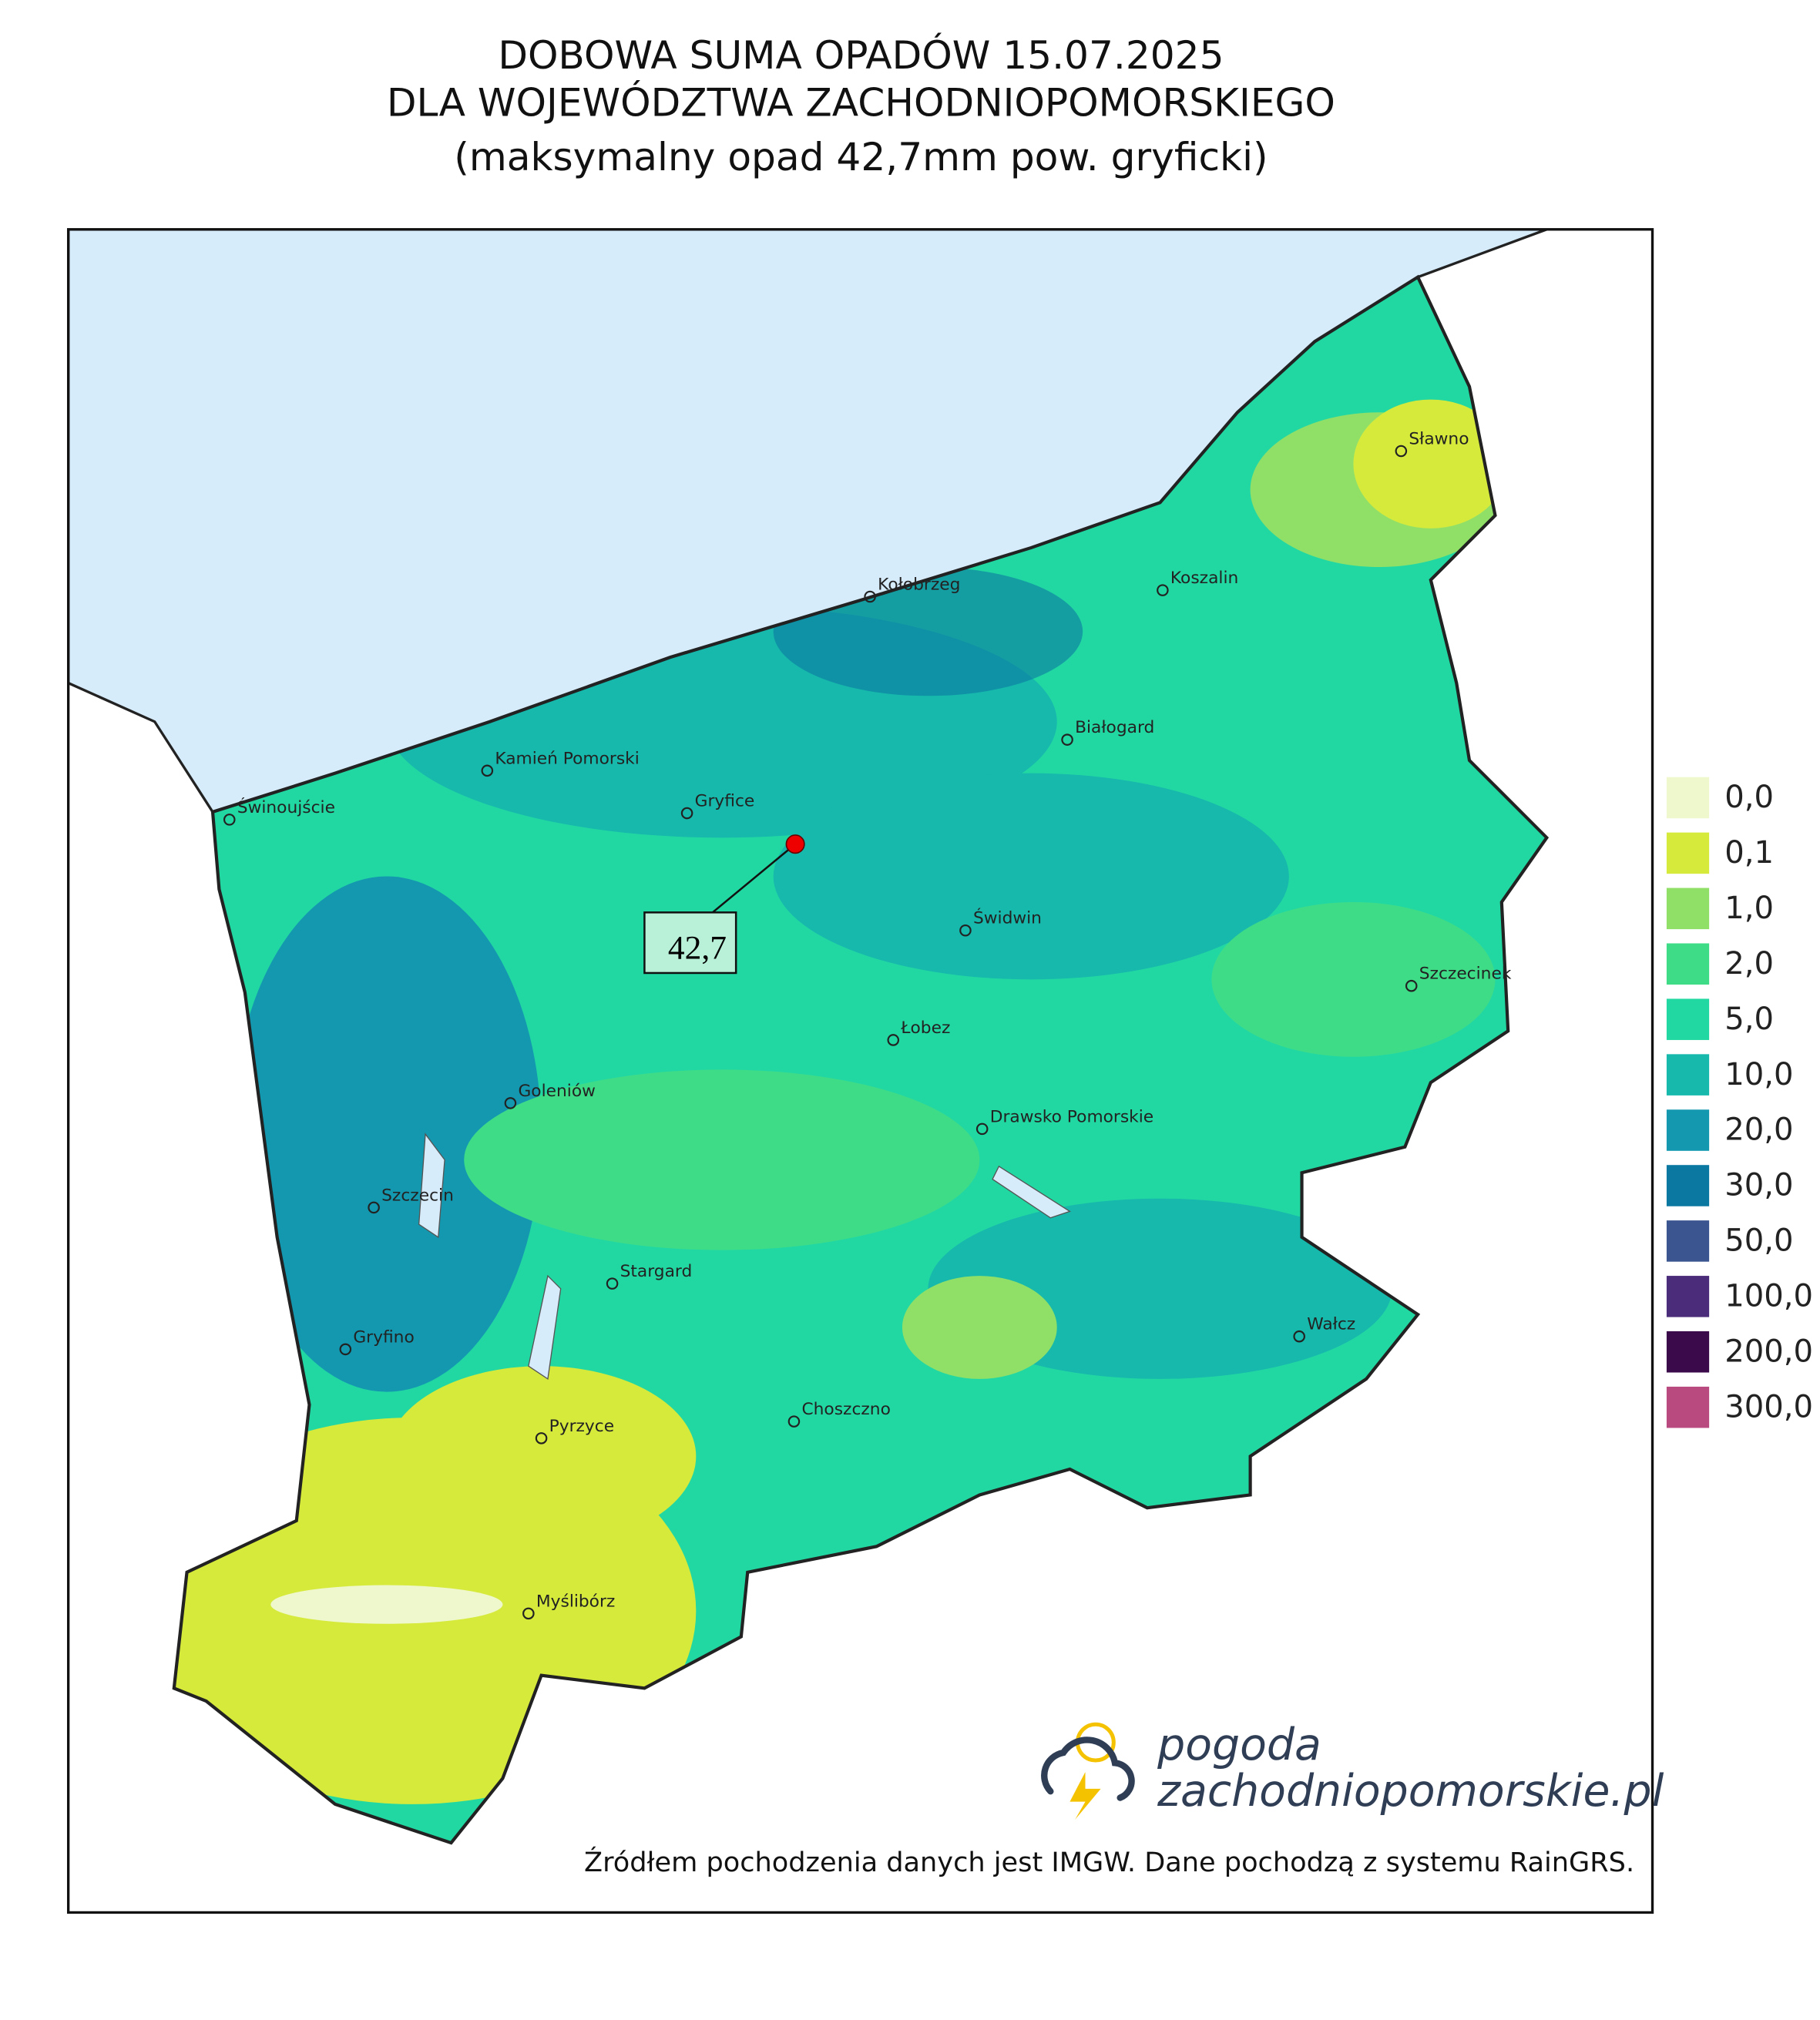  Describe the element at coordinates (1749, 797) in the screenshot. I see `legend-label: 0,0` at that location.